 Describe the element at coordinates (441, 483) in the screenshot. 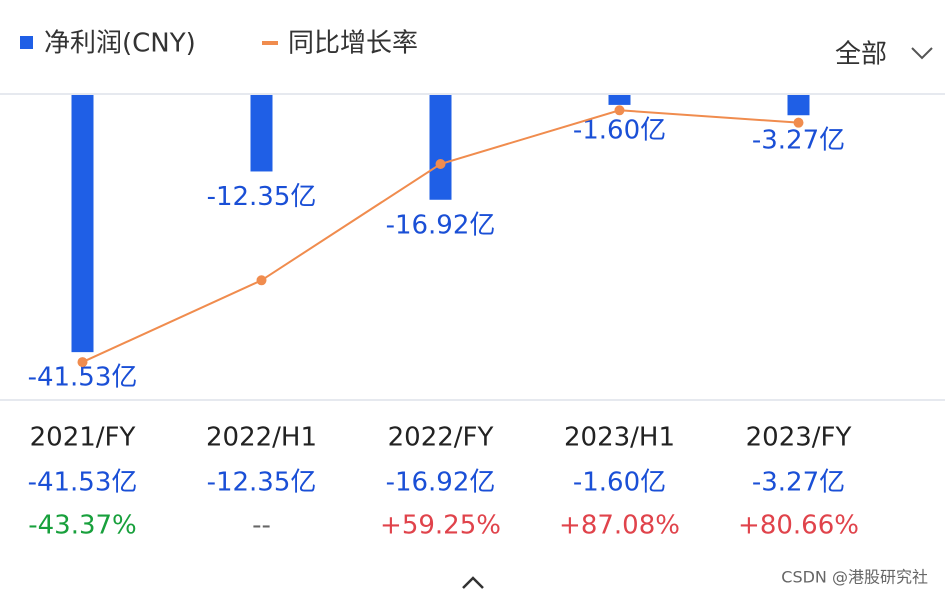

I see `table-profit: -16.92亿` at that location.